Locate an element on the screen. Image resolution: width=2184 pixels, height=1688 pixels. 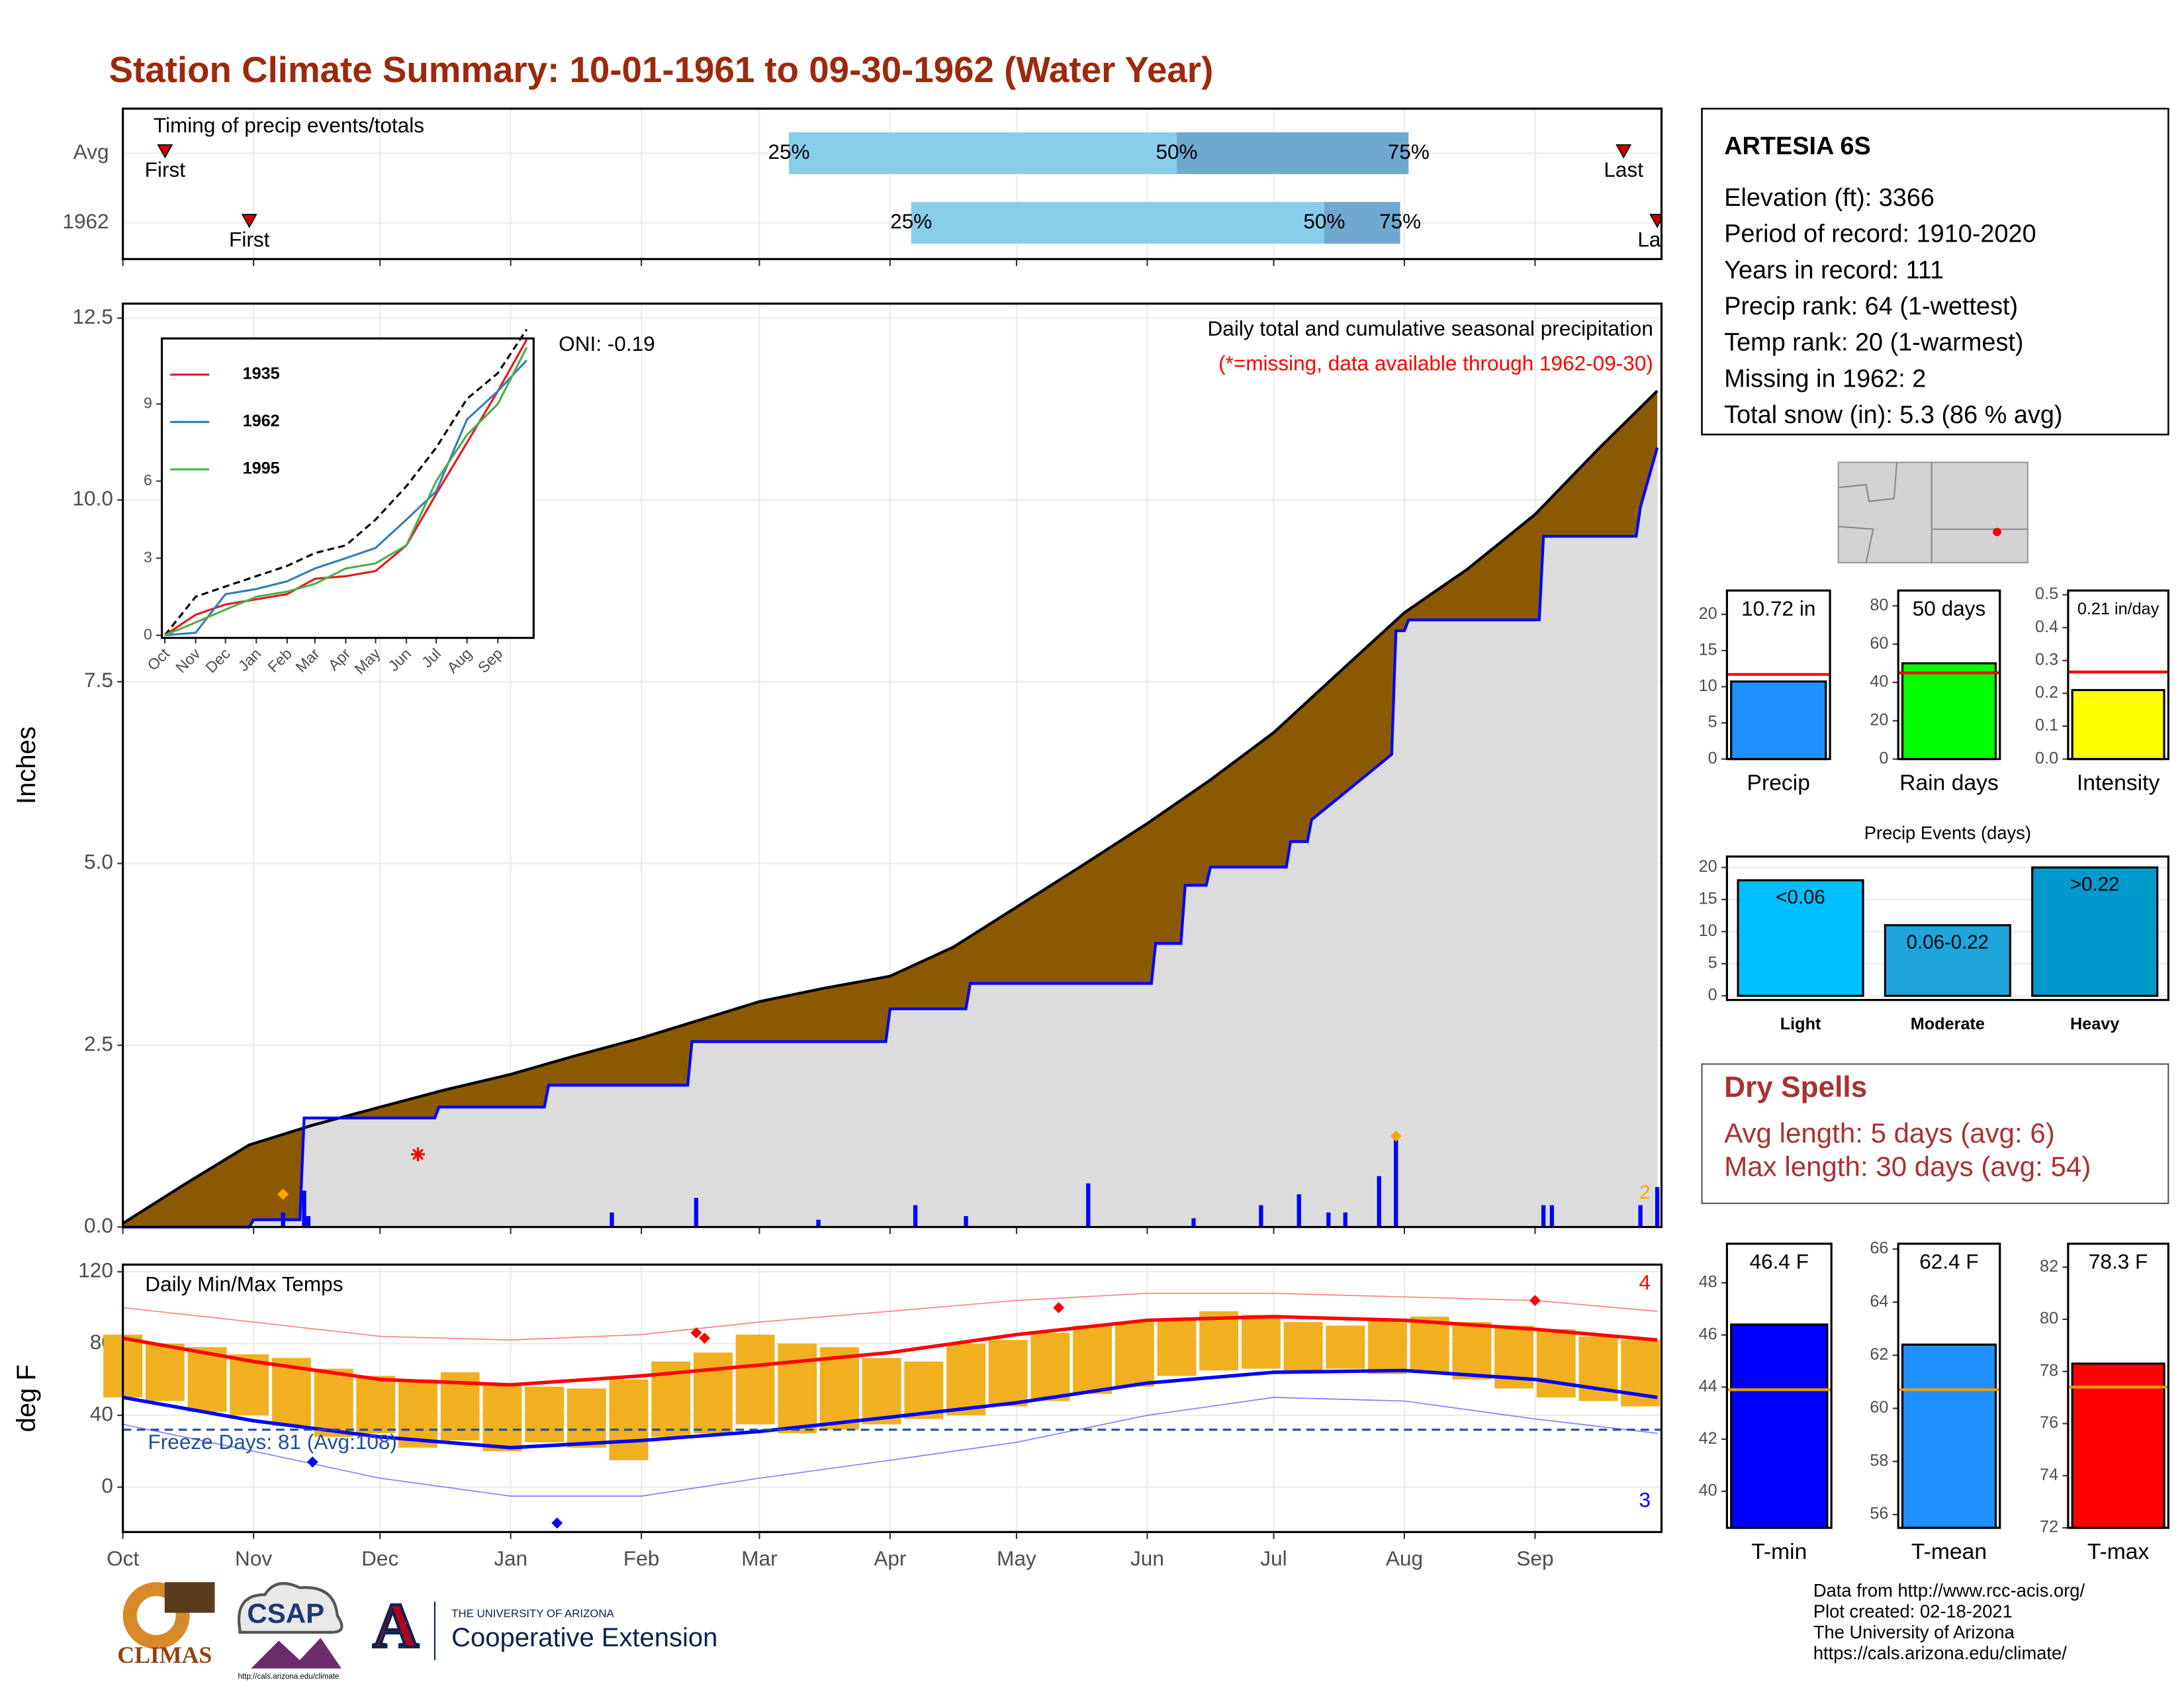
y-tick-label: 0.3 is located at coordinates (2046, 659).